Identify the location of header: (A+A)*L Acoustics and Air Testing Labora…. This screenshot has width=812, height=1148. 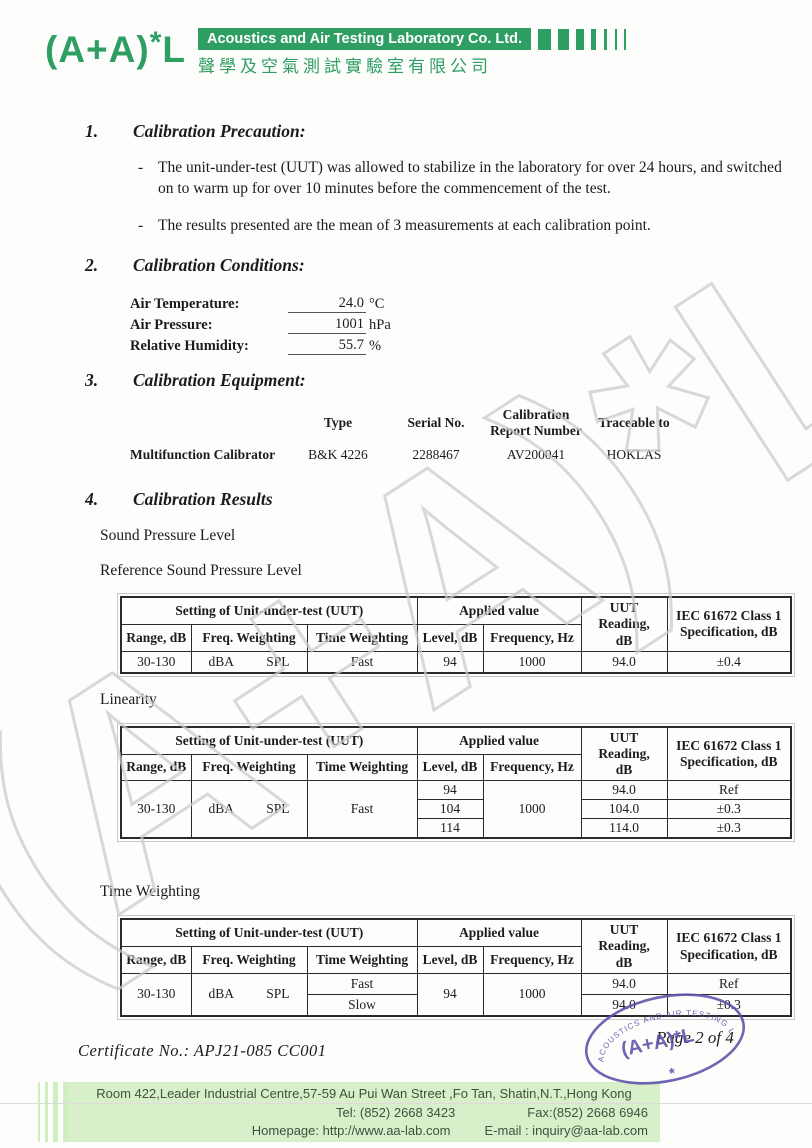
(406, 38).